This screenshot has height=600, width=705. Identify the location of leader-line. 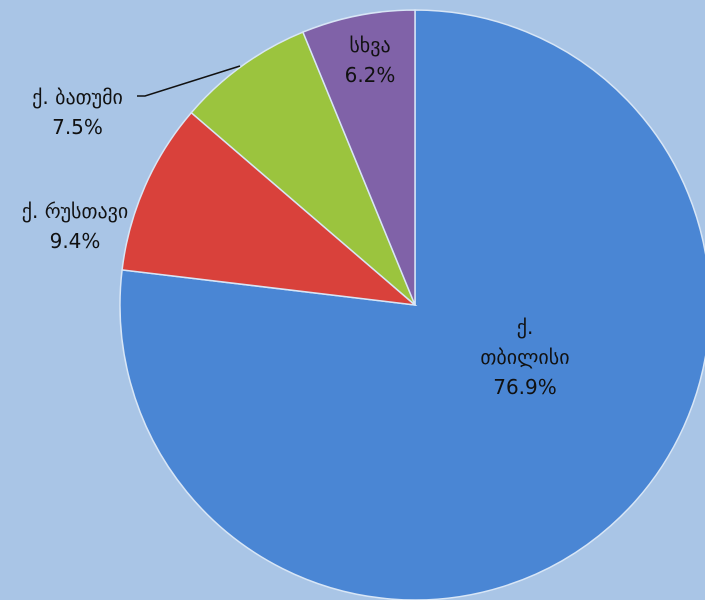
(189, 81).